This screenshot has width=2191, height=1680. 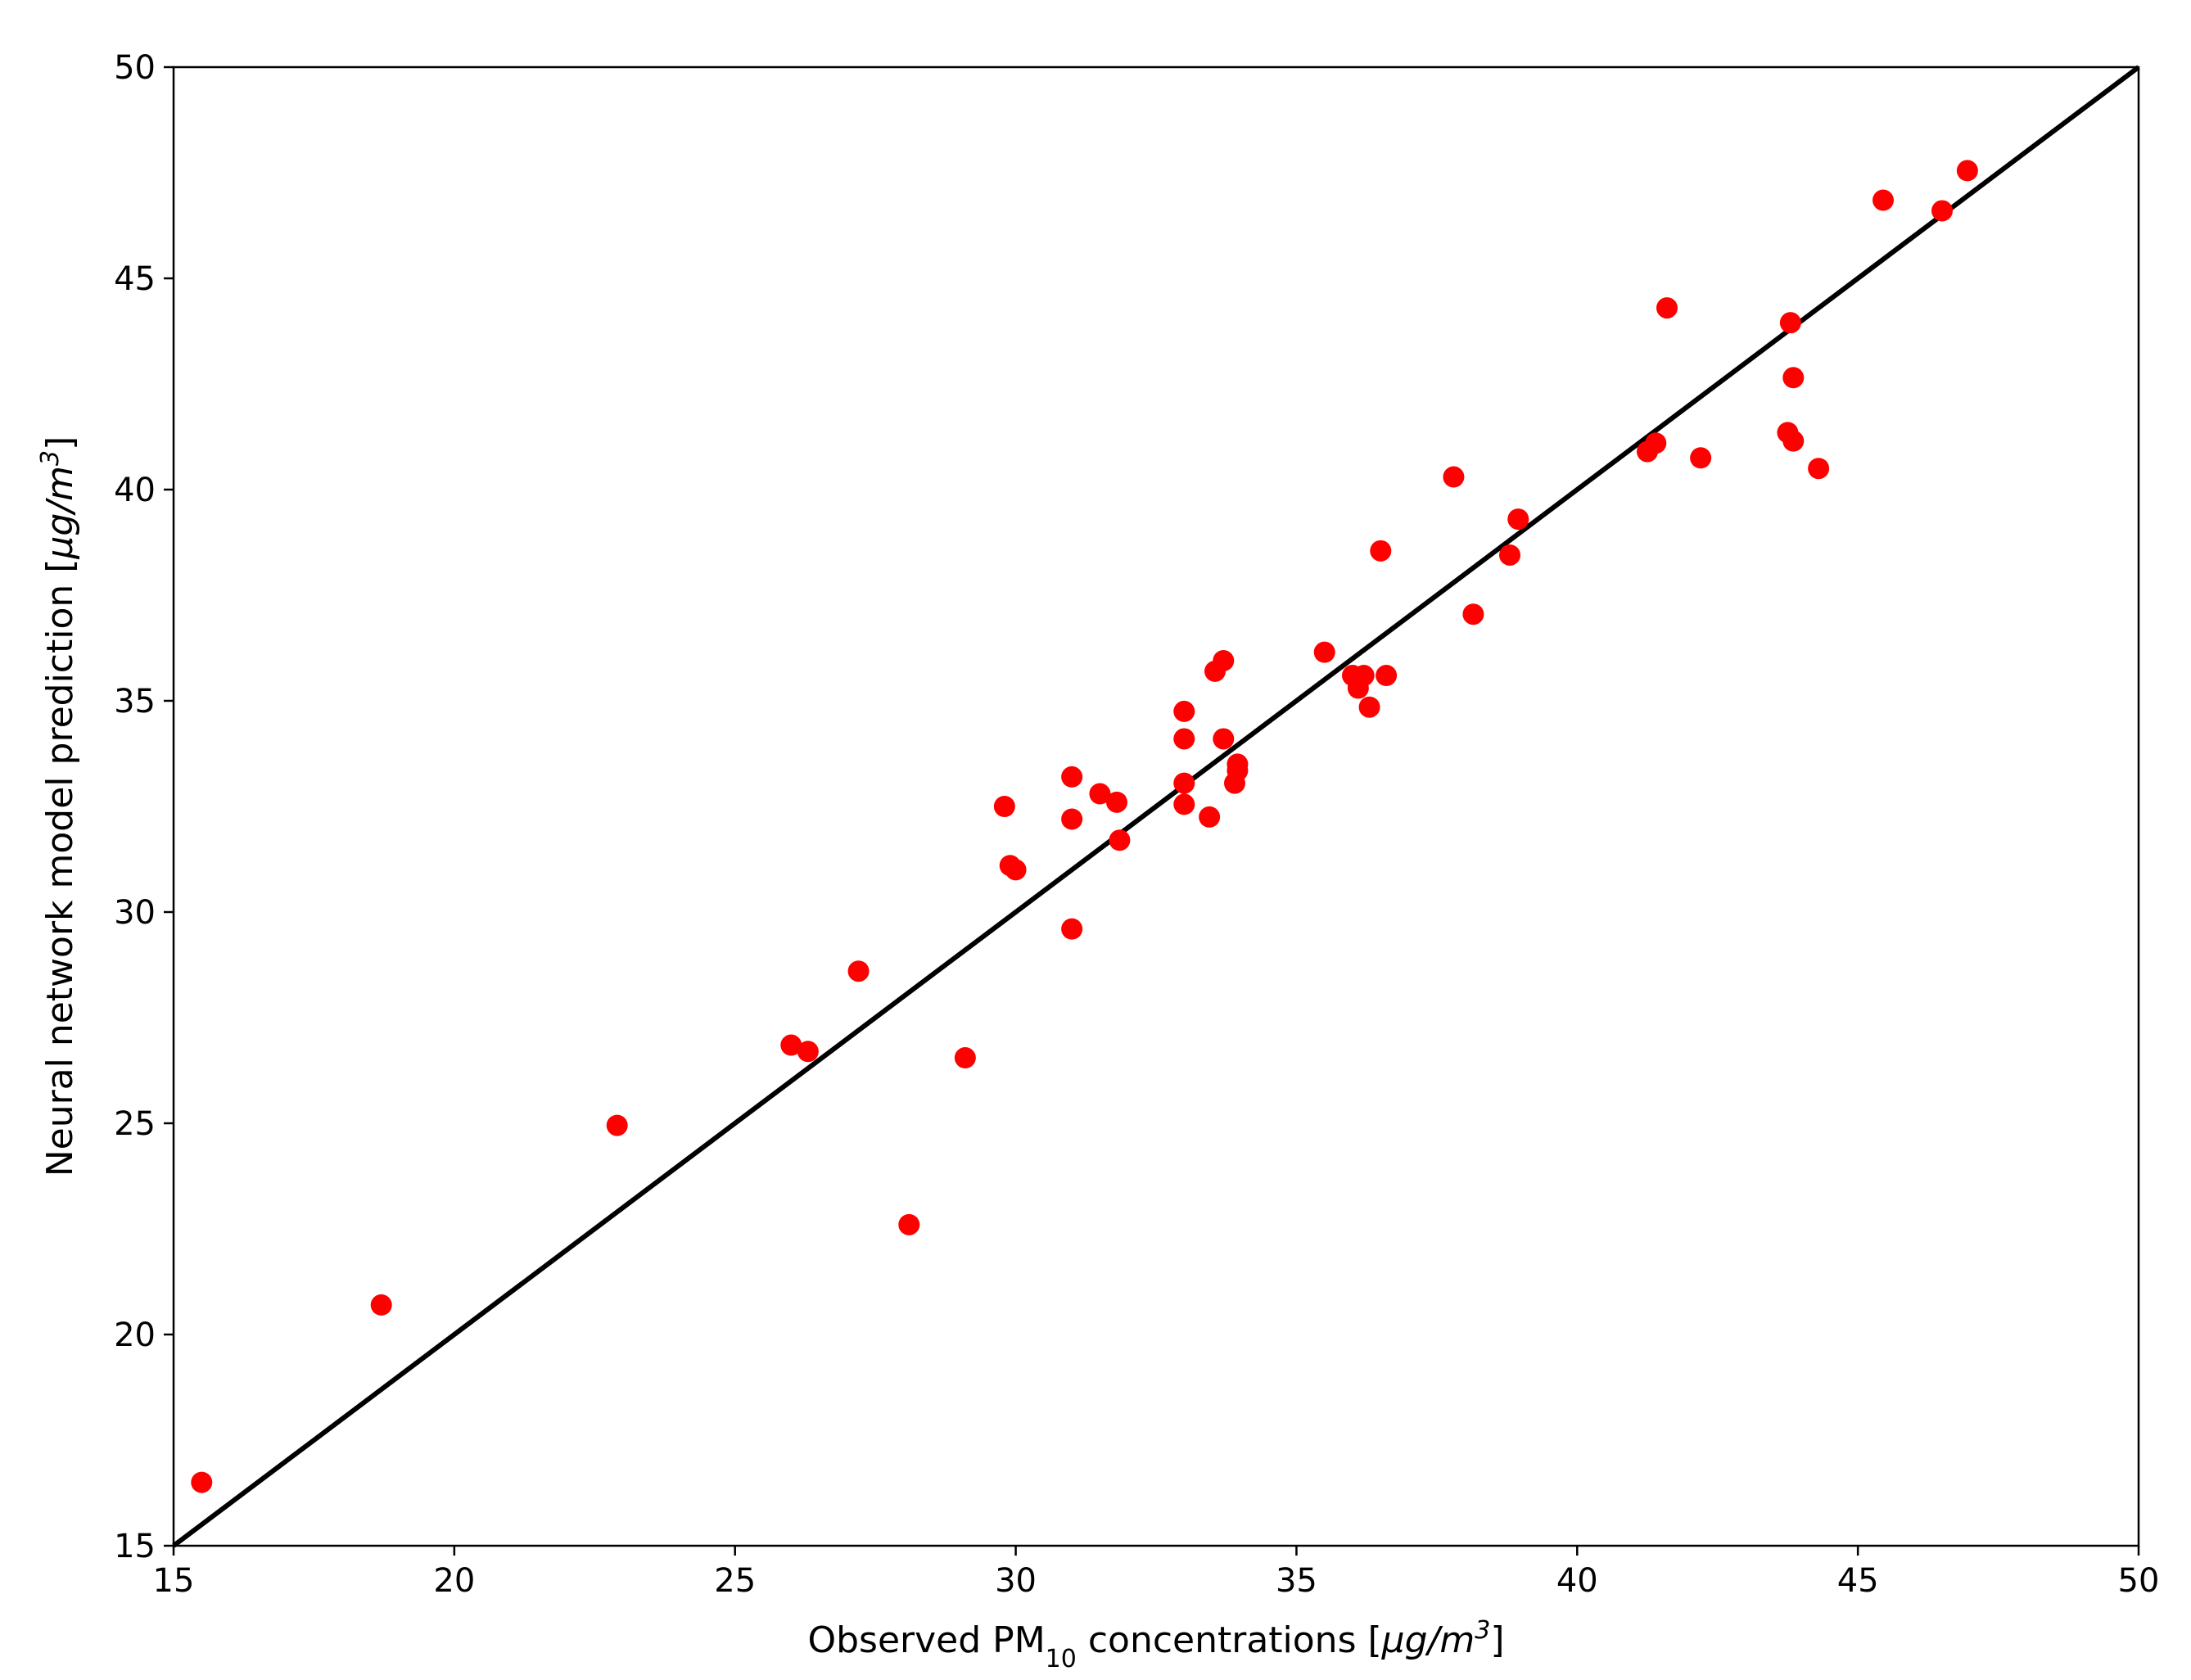 What do you see at coordinates (135, 701) in the screenshot?
I see `y-tick-label: 35` at bounding box center [135, 701].